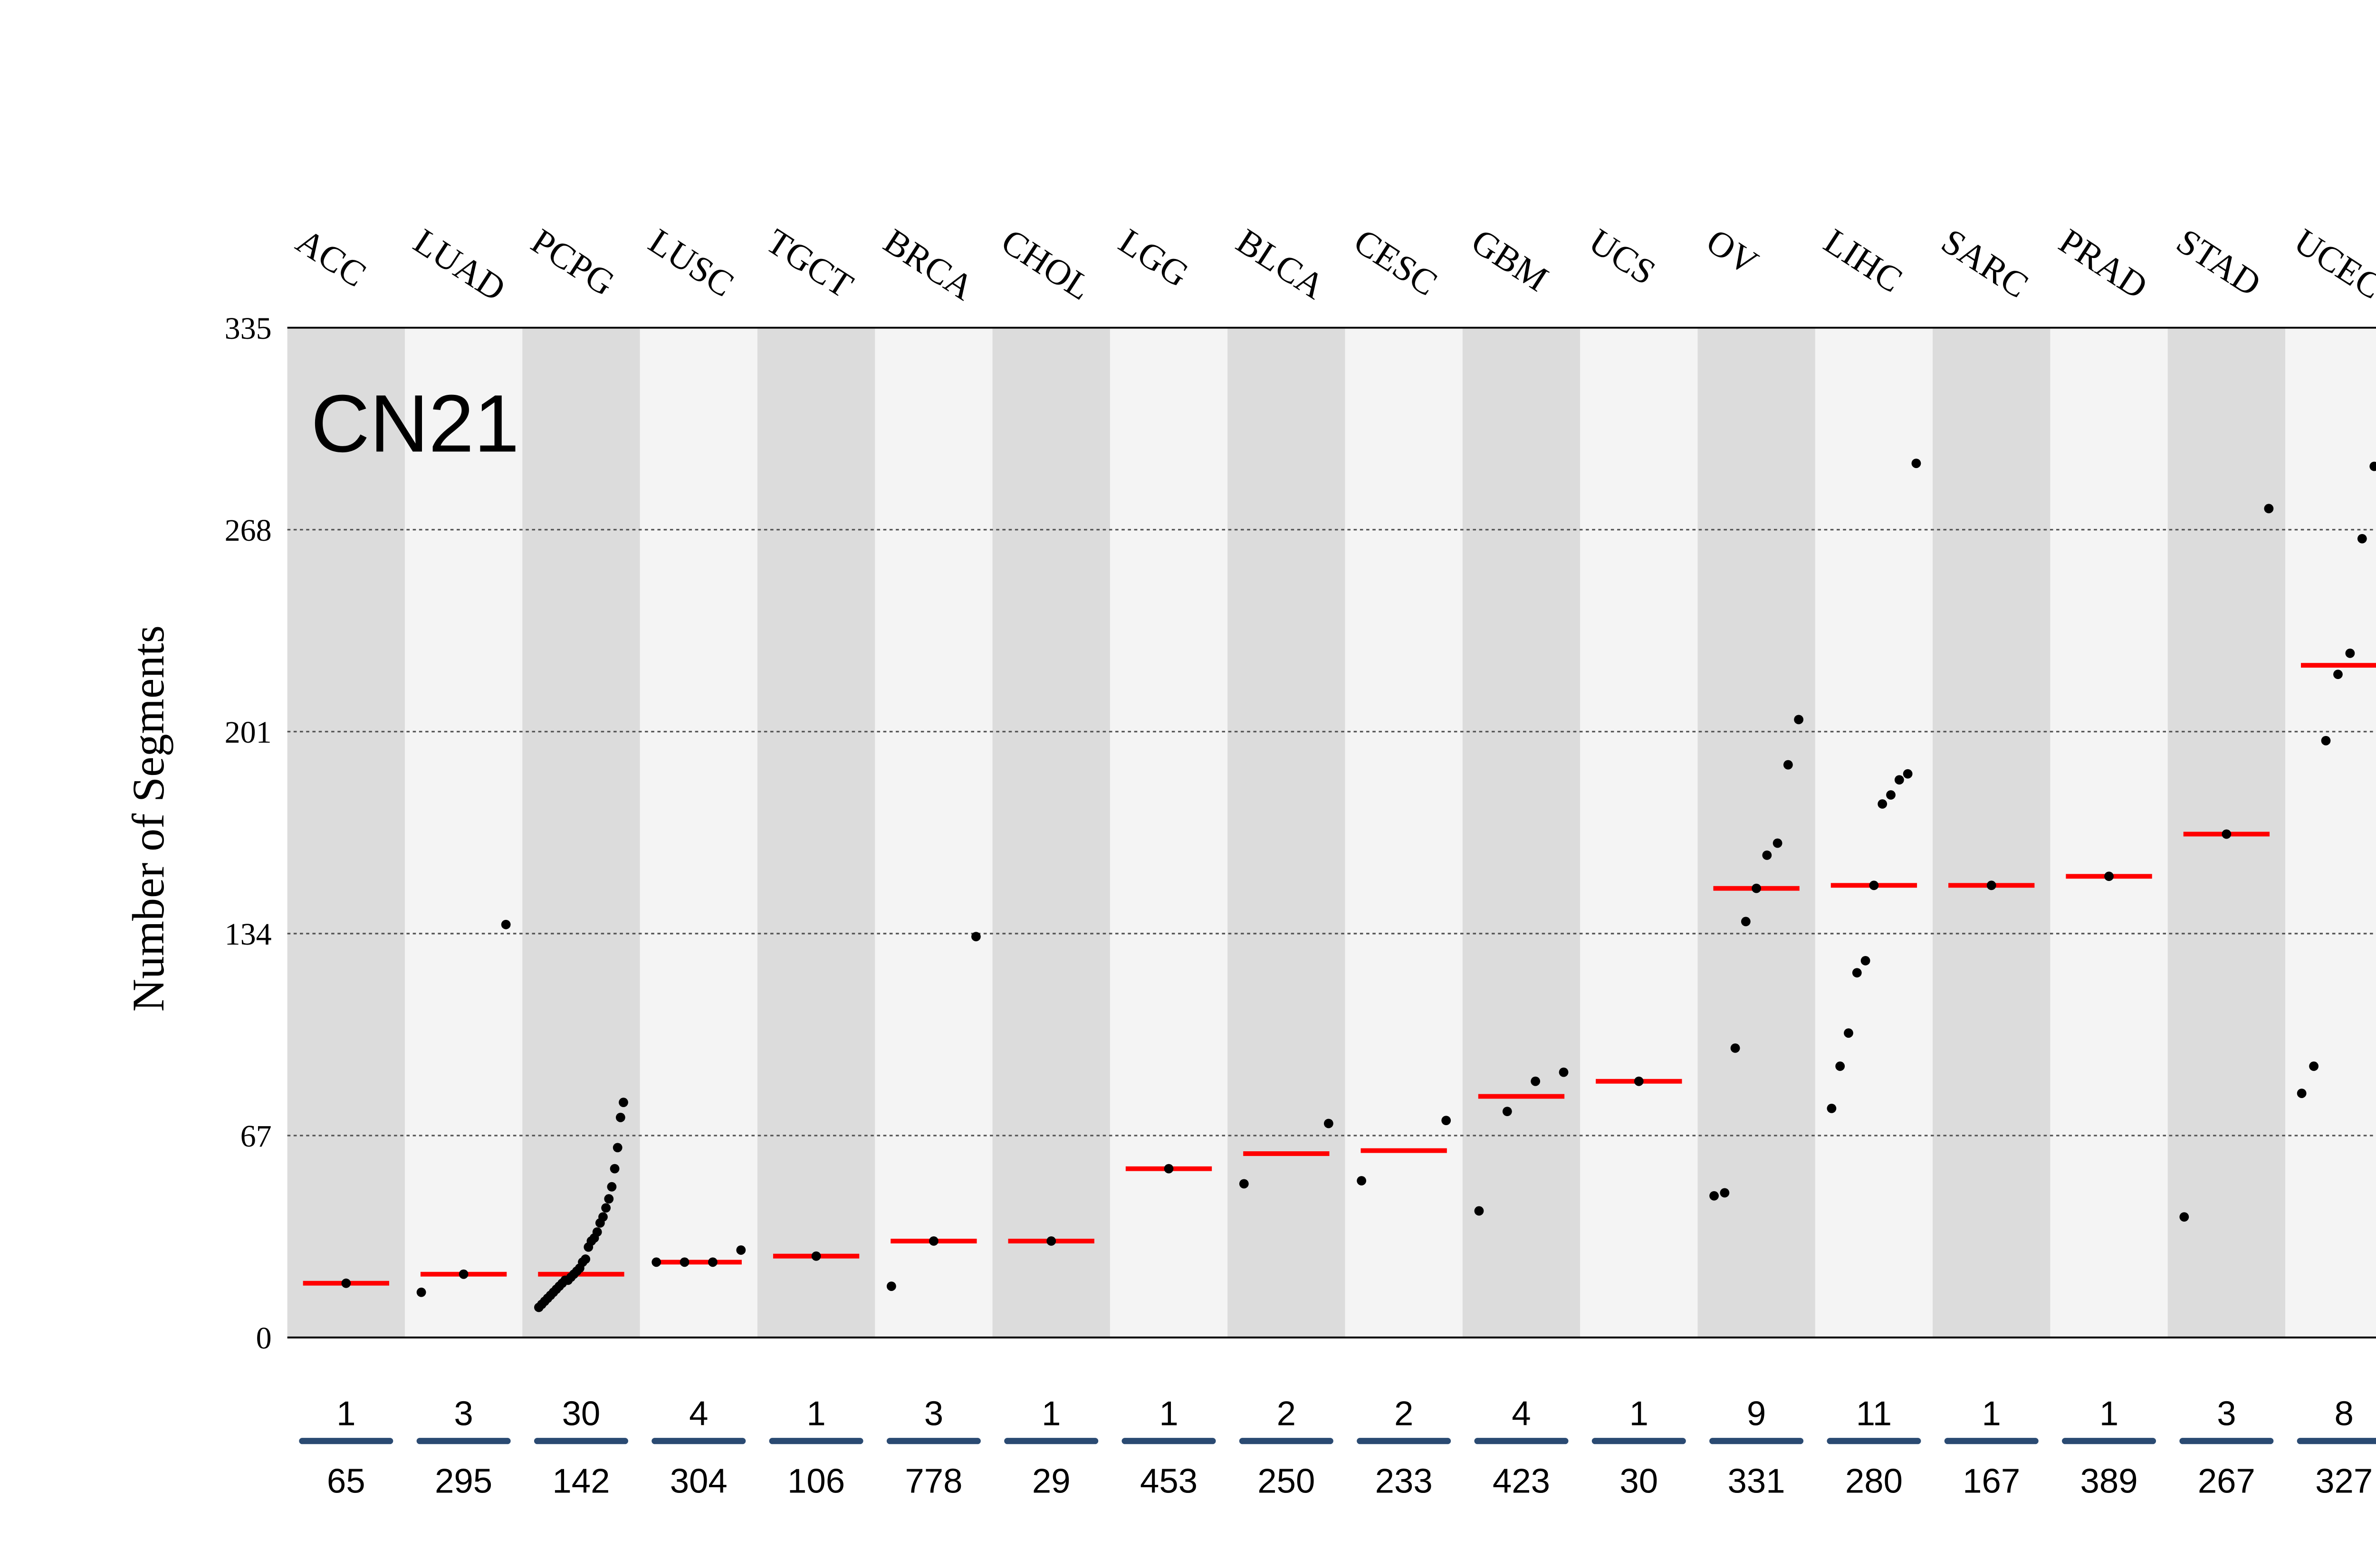 The width and height of the screenshot is (2376, 1568). I want to click on category-label: GBM, so click(1510, 260).